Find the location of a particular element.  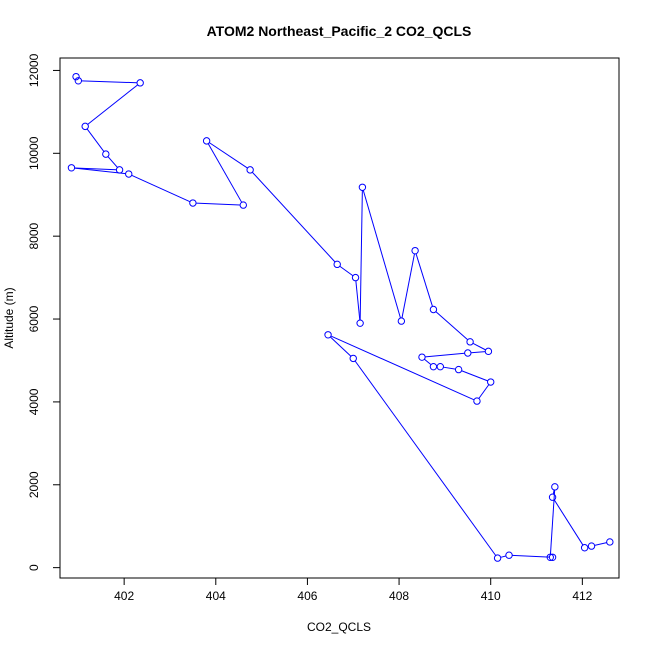

x-axis: 402 404 406 408 410 412 is located at coordinates (353, 590).